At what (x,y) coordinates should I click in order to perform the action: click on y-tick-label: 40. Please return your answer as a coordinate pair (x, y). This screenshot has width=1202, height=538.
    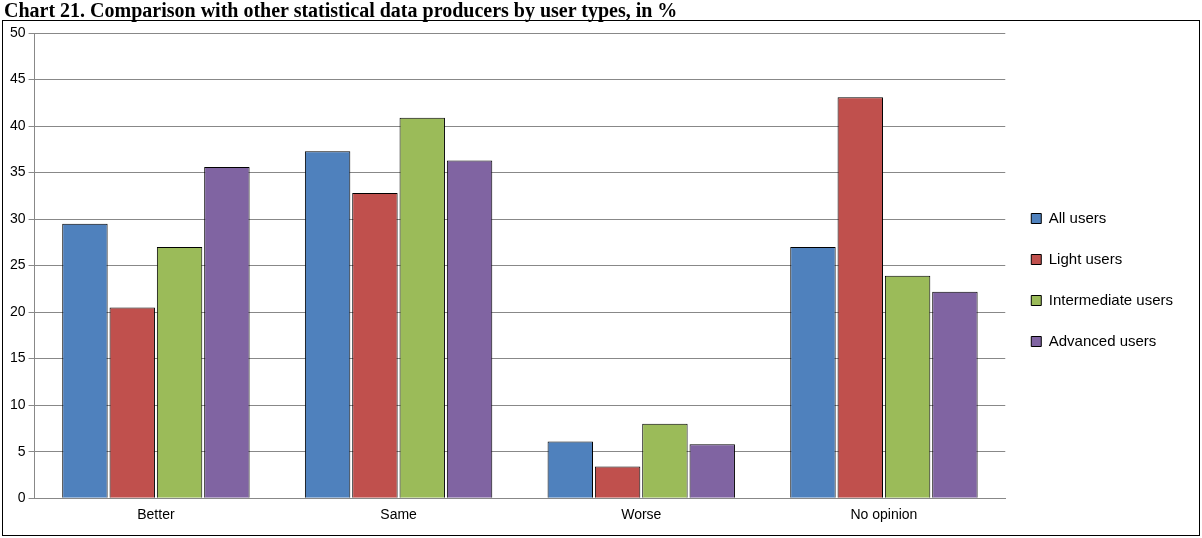
    Looking at the image, I should click on (17, 124).